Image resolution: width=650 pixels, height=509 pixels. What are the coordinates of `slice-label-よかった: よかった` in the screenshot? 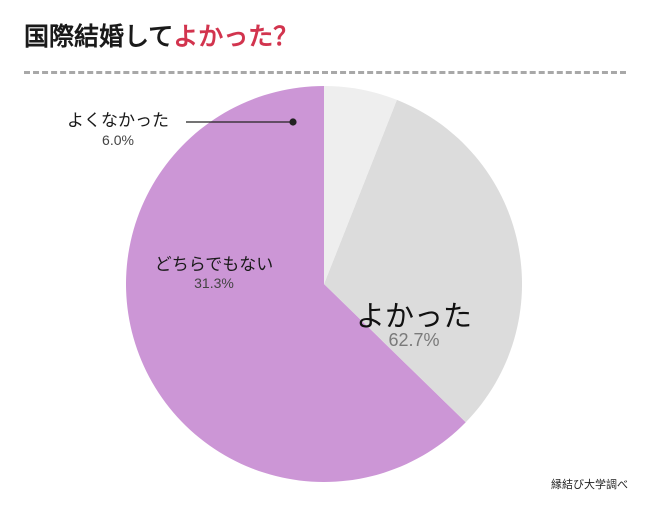 It's located at (414, 316).